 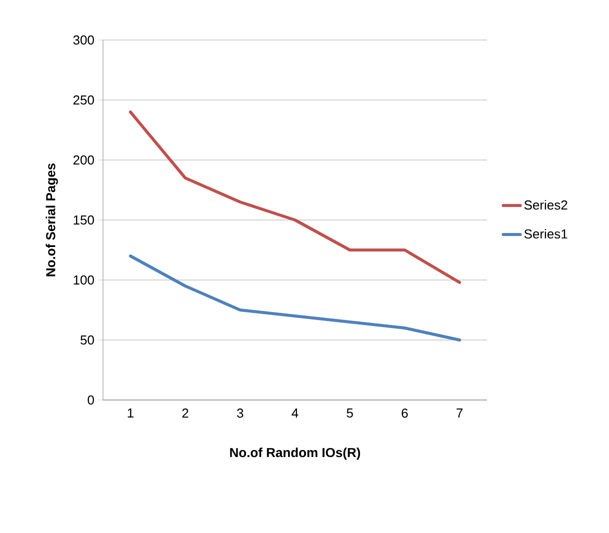 What do you see at coordinates (84, 280) in the screenshot?
I see `y-tick-label: 100` at bounding box center [84, 280].